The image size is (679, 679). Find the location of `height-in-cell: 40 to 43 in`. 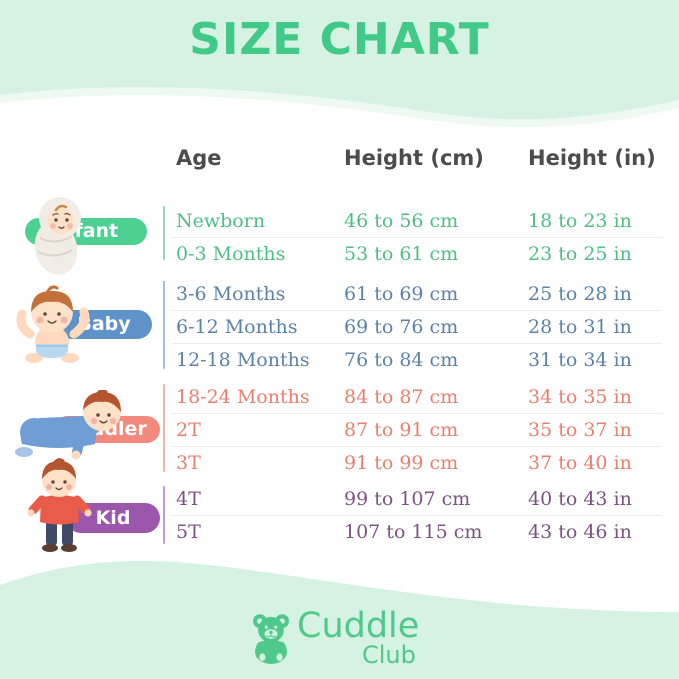

height-in-cell: 40 to 43 in is located at coordinates (580, 499).